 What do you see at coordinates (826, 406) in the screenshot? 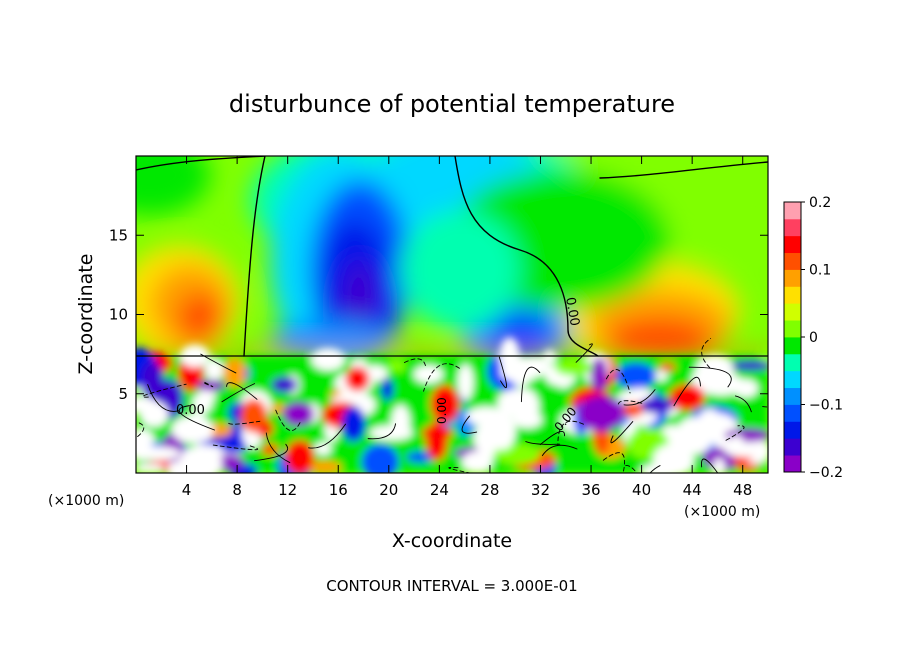
I see `colorbar-tick-label: −0.1` at bounding box center [826, 406].